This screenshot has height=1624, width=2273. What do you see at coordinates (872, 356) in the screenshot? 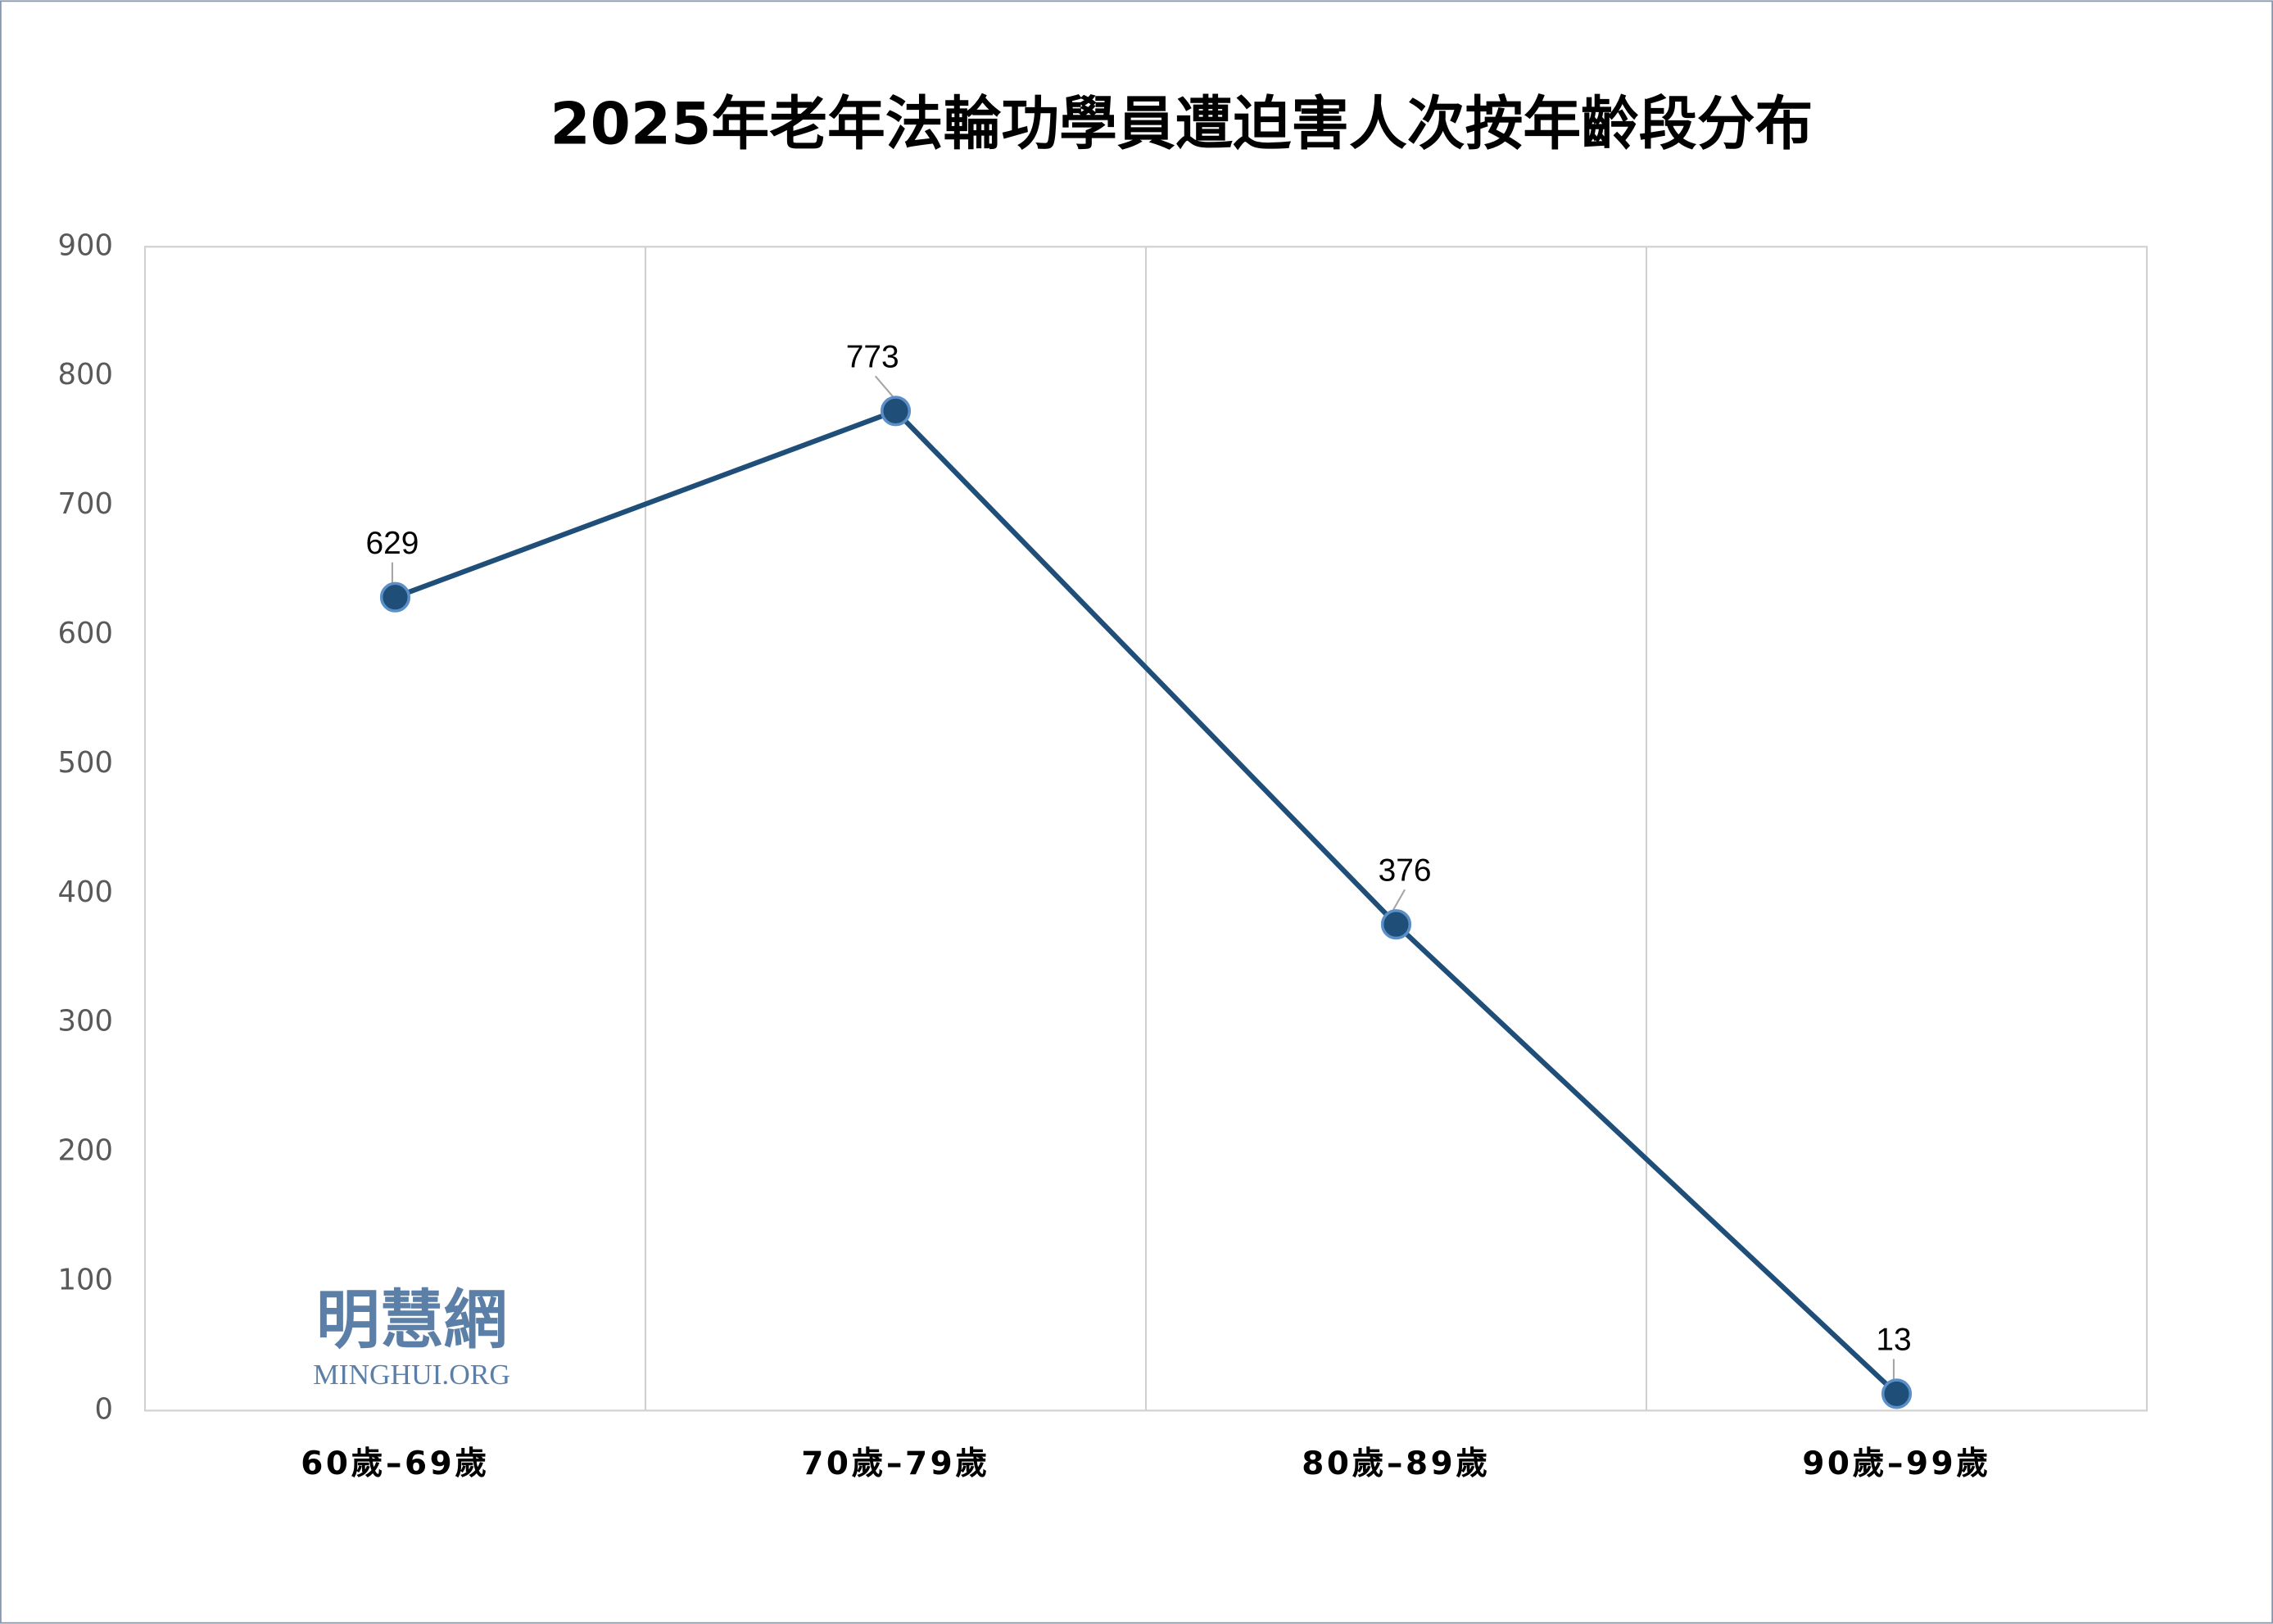
I see `data-label: 773` at bounding box center [872, 356].